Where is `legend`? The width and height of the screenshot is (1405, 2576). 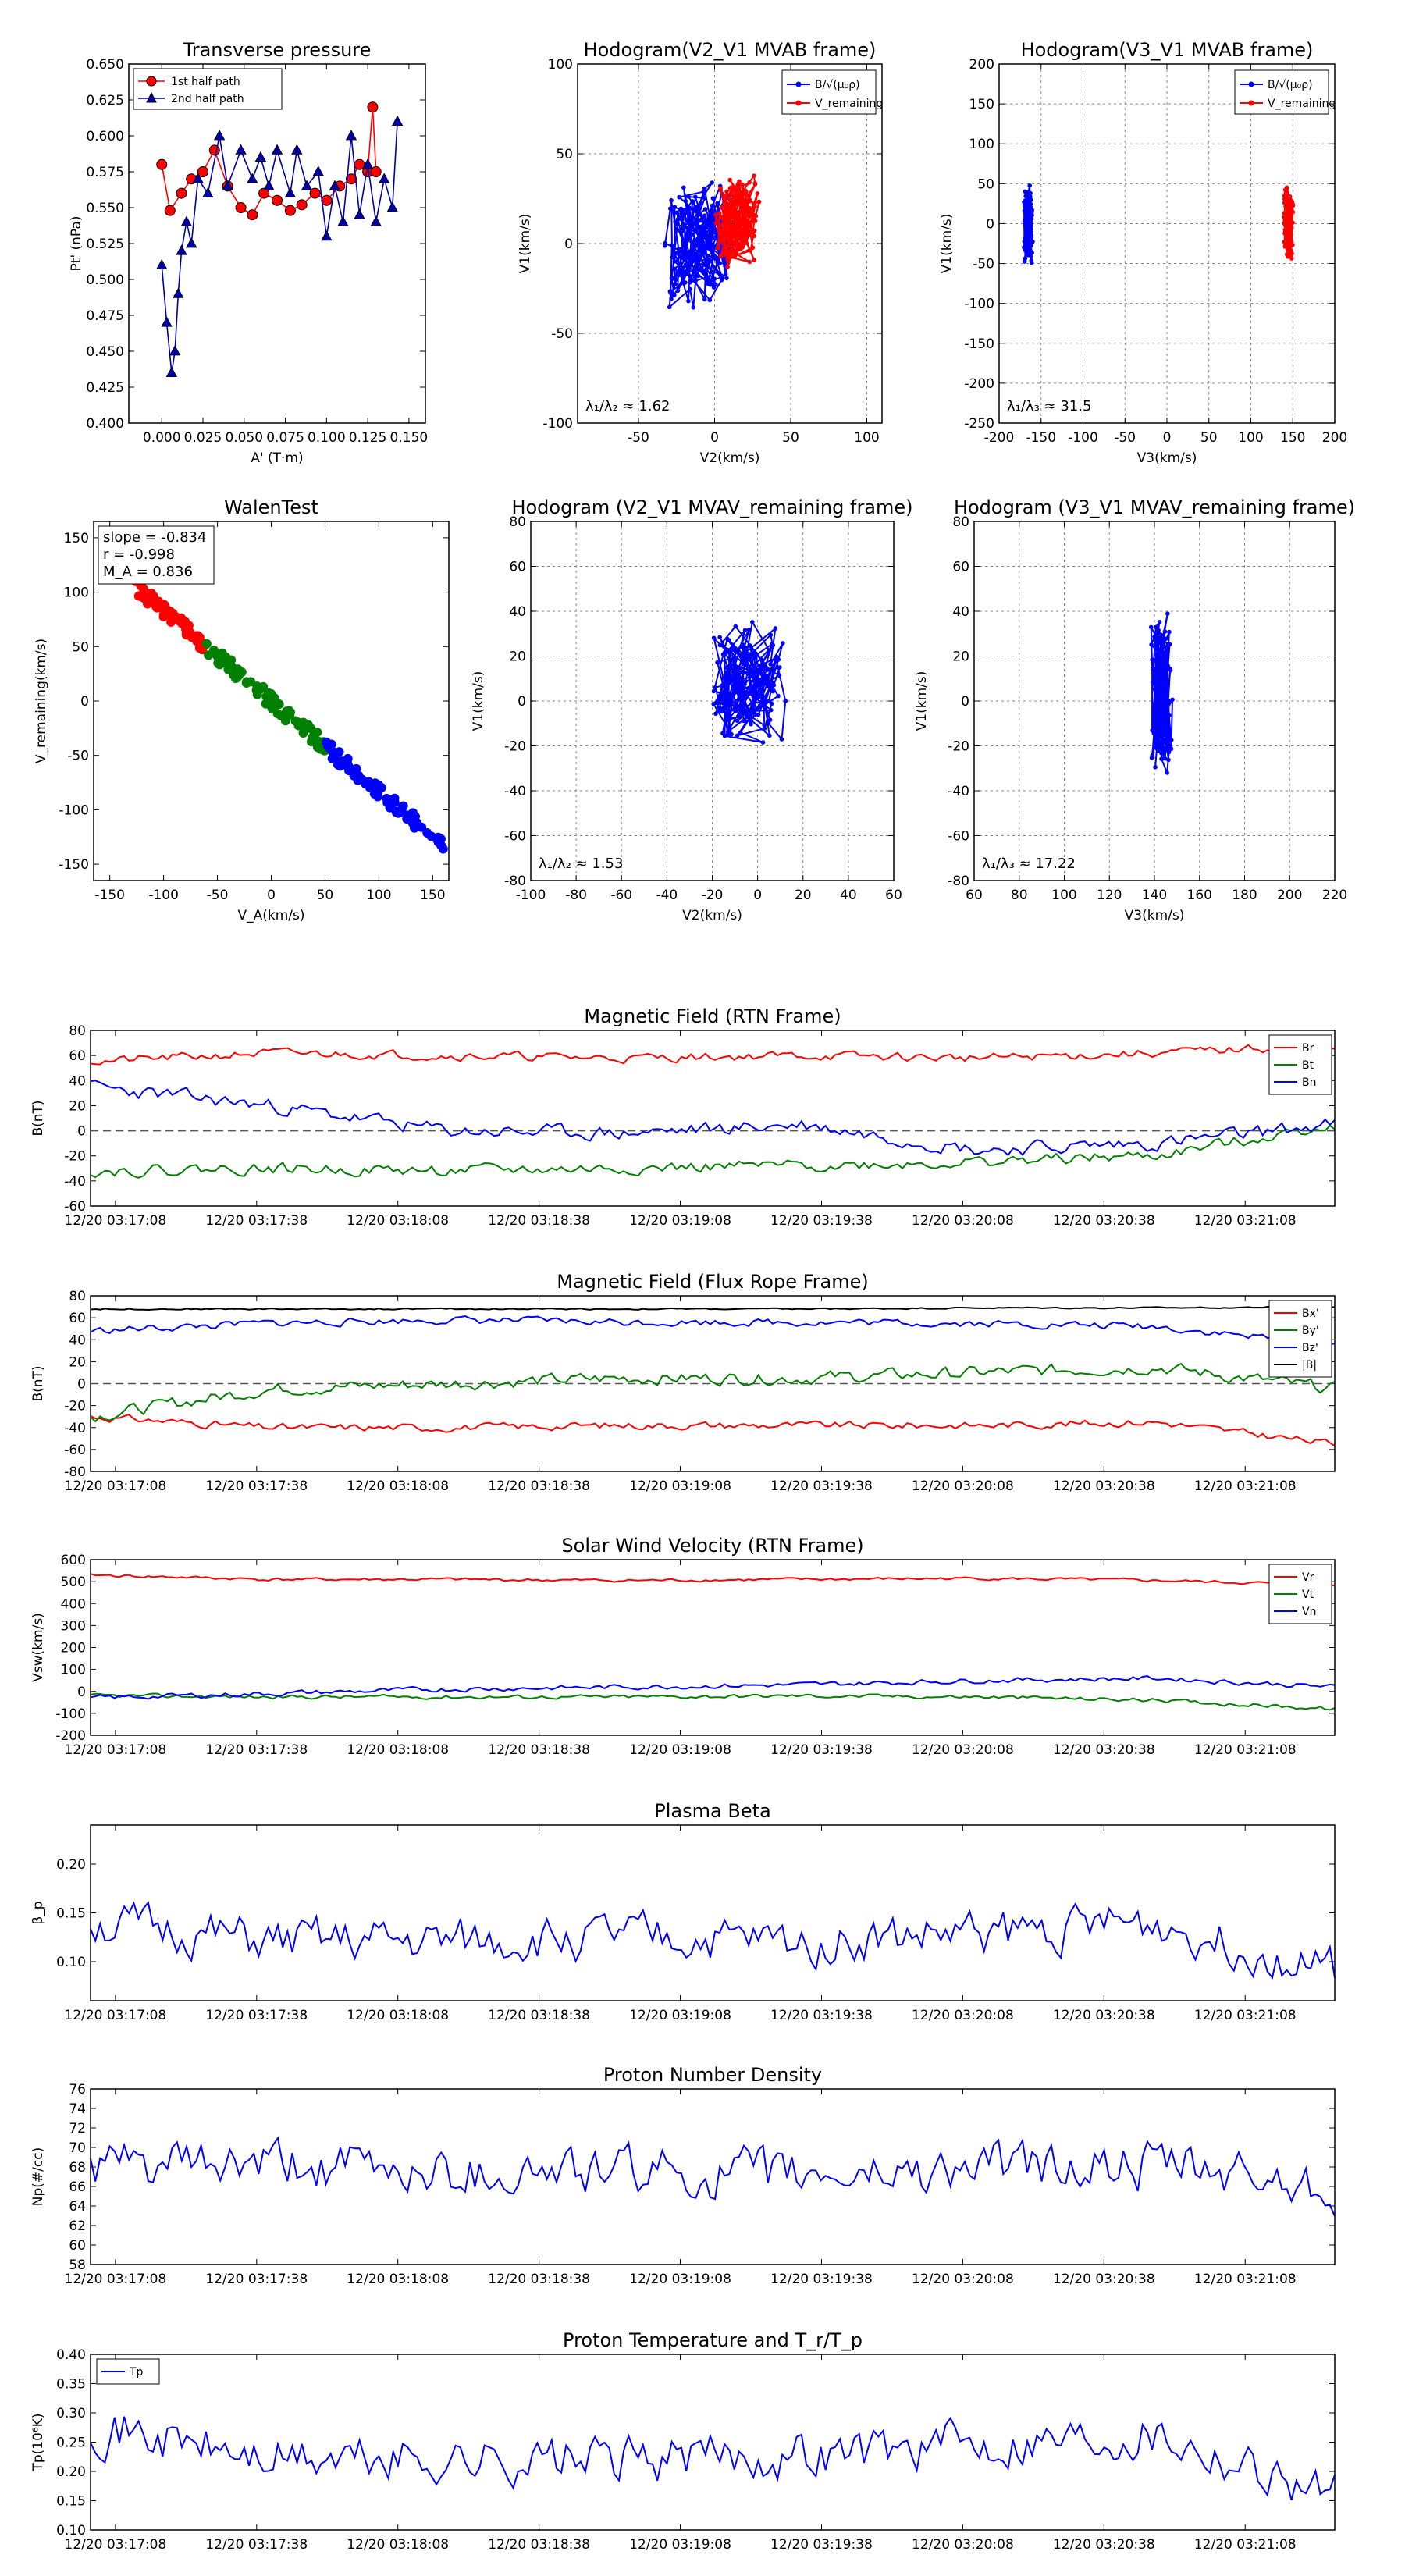 legend is located at coordinates (829, 92).